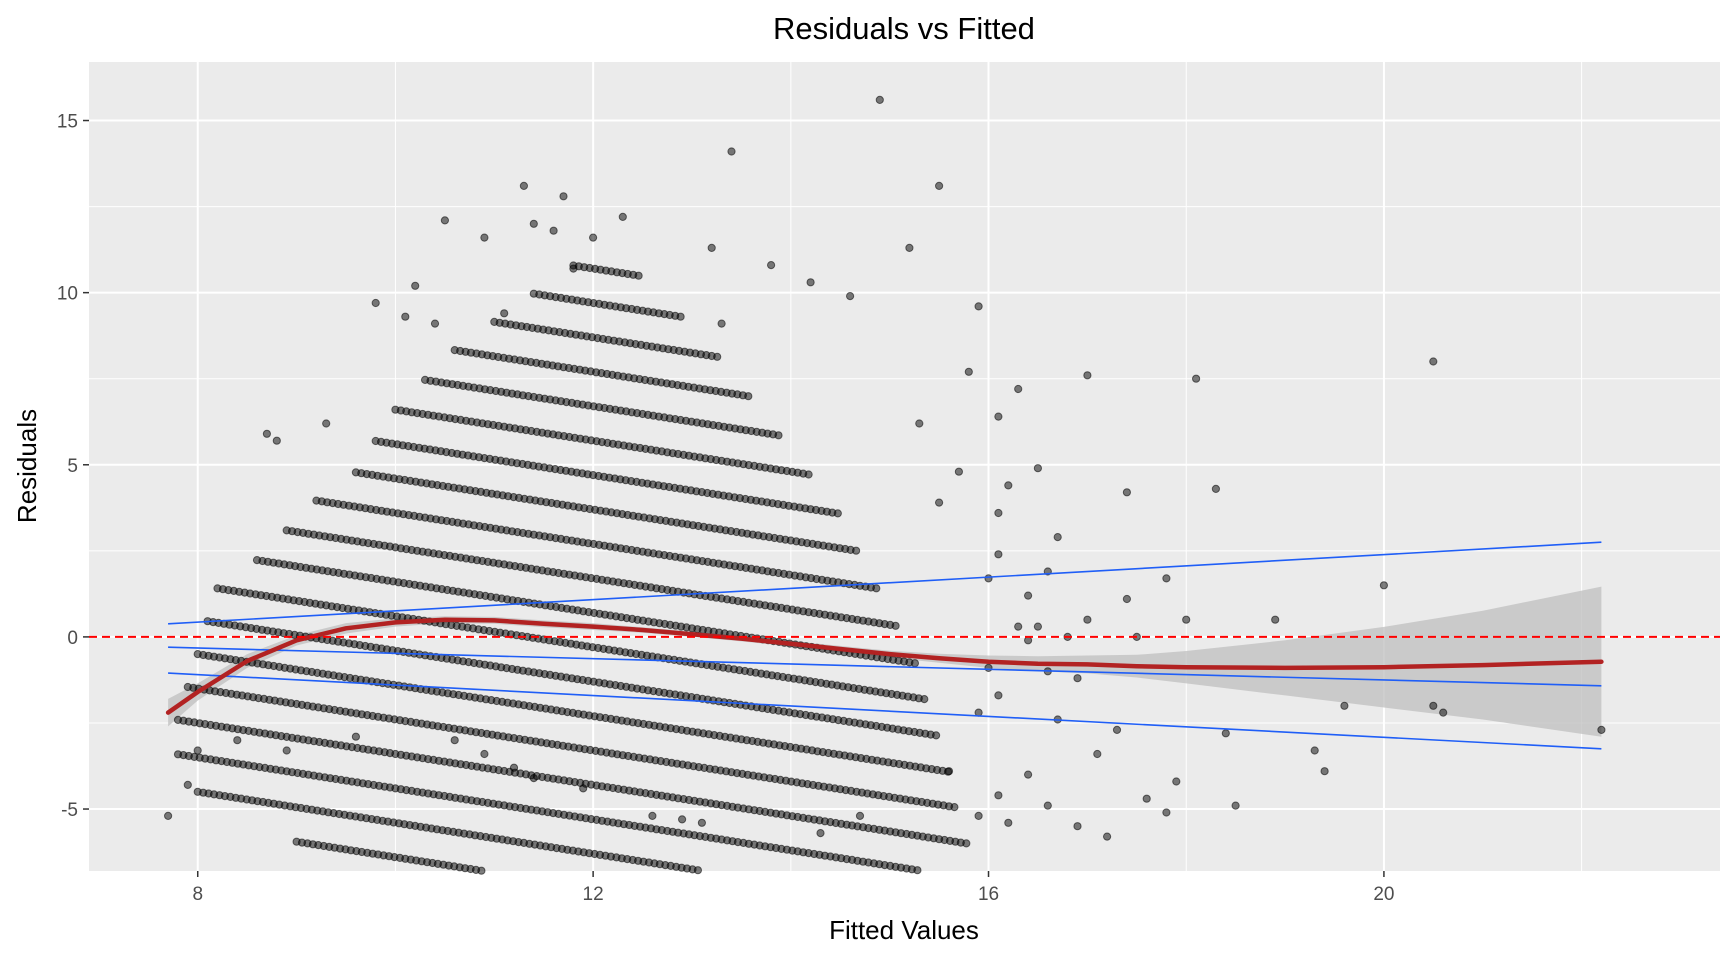 The height and width of the screenshot is (960, 1728). Describe the element at coordinates (904, 930) in the screenshot. I see `x-axis-title: Fitted Values` at that location.